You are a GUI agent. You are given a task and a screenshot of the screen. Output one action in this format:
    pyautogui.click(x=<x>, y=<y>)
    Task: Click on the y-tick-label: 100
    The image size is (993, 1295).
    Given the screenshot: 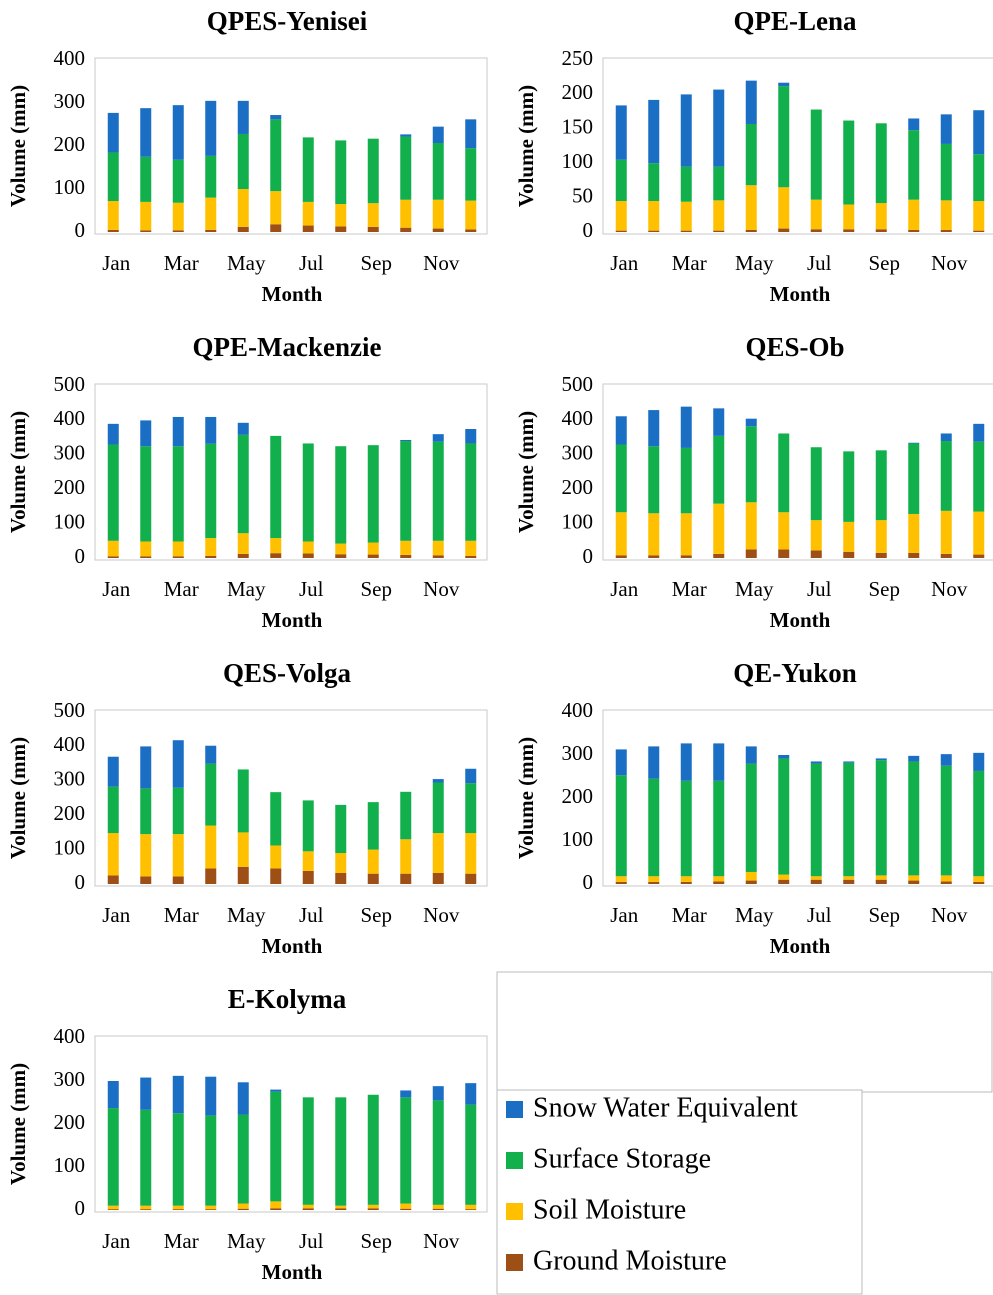 What is the action you would take?
    pyautogui.click(x=578, y=839)
    